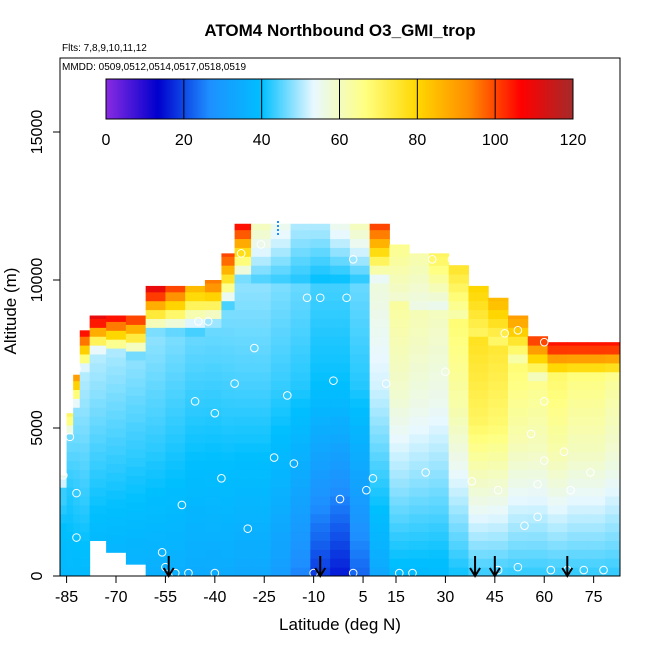 This screenshot has width=650, height=650. I want to click on y-tick-label: 5000, so click(37, 428).